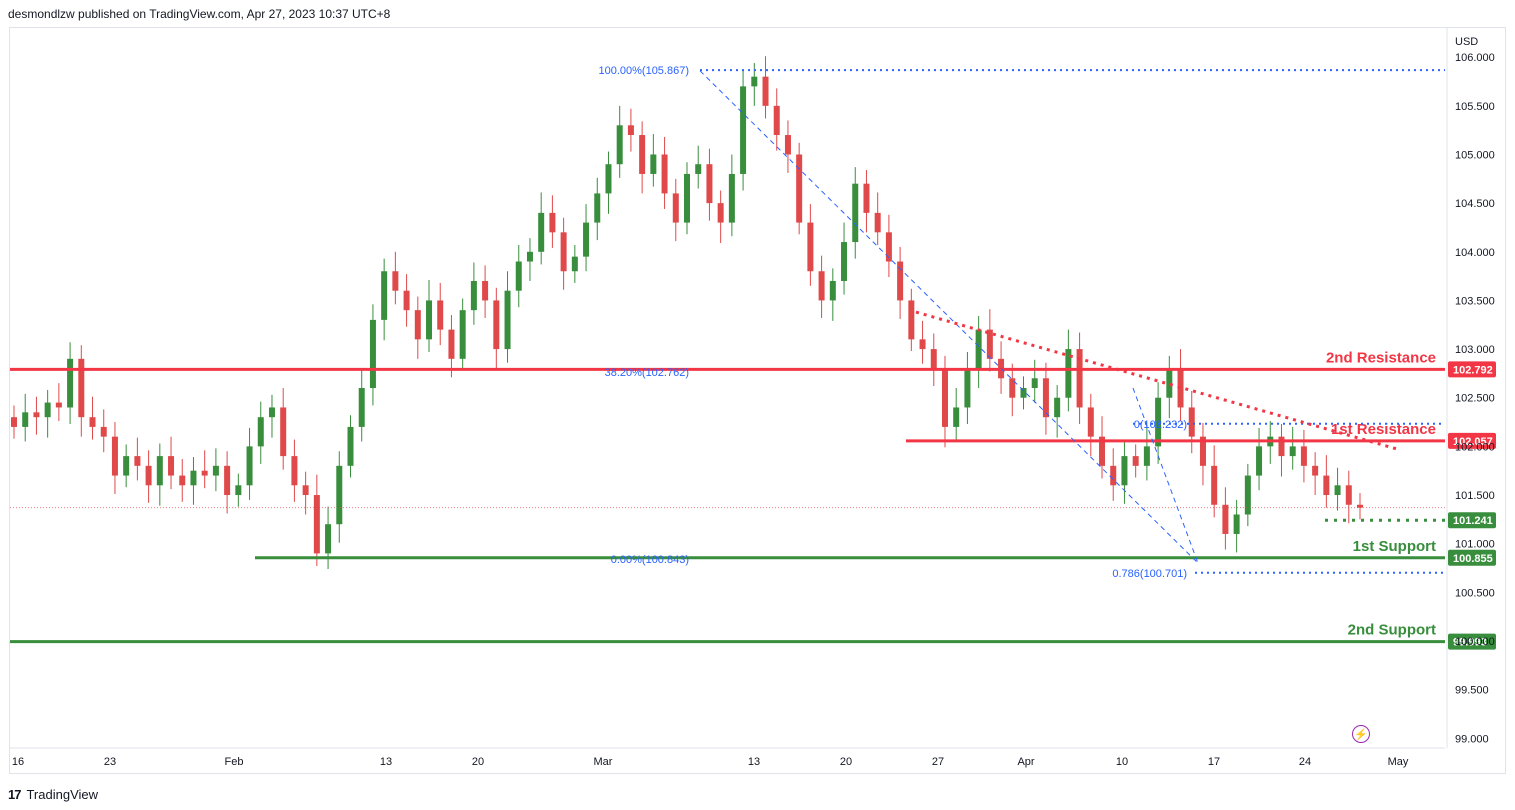  Describe the element at coordinates (1025, 762) in the screenshot. I see `time-tick-label: Apr` at that location.